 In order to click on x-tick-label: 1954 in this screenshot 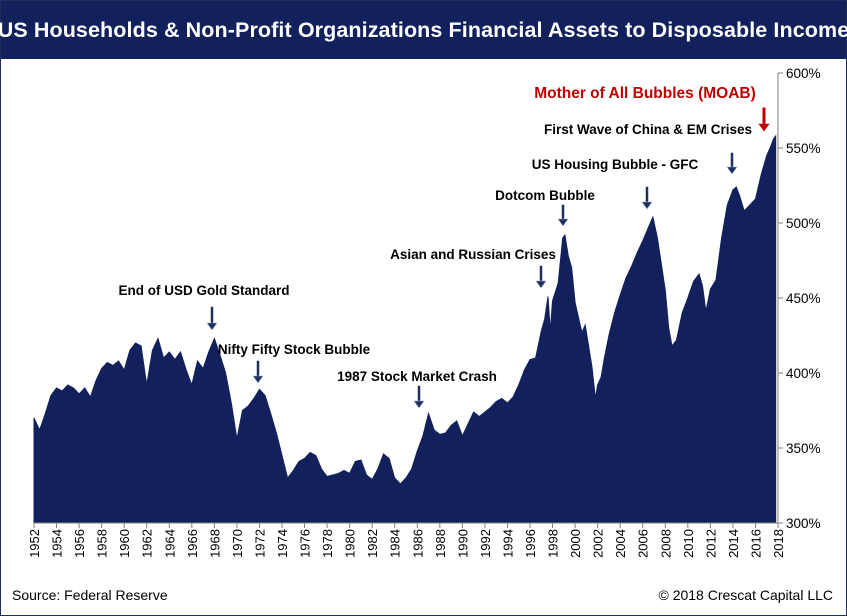, I will do `click(57, 543)`.